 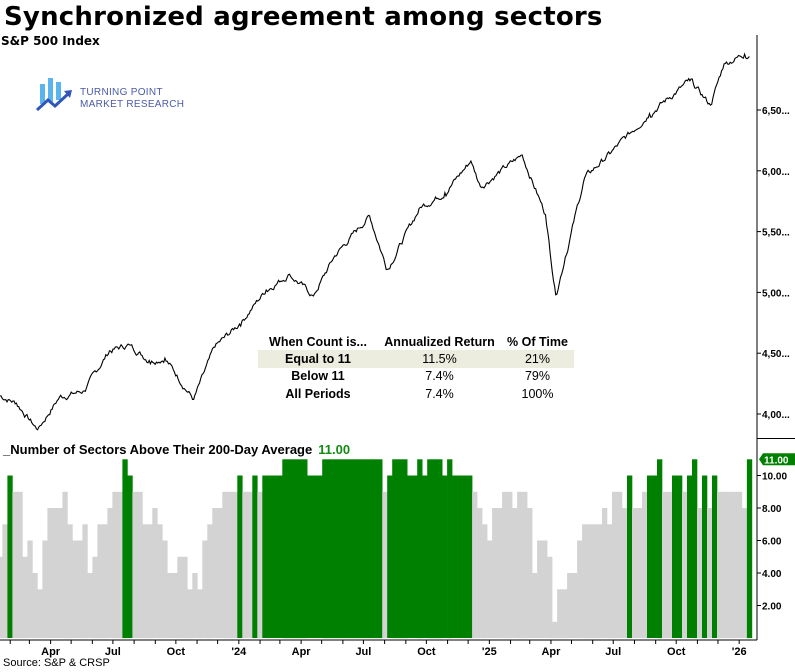 I want to click on last-value-tag-label: 11.00, so click(x=776, y=460).